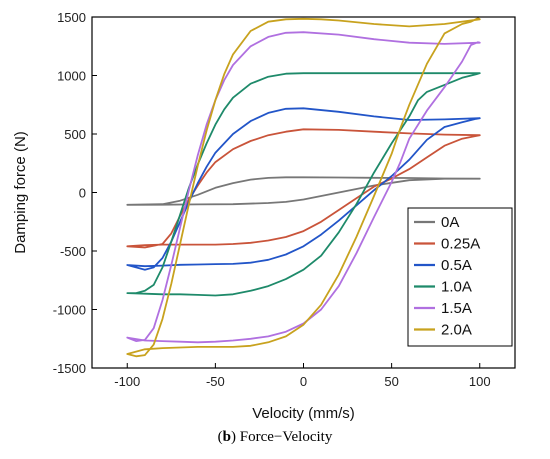 This screenshot has height=459, width=550. What do you see at coordinates (75, 193) in the screenshot?
I see `y-axis: -1500 -1000 -500 0 500 1000 1500` at bounding box center [75, 193].